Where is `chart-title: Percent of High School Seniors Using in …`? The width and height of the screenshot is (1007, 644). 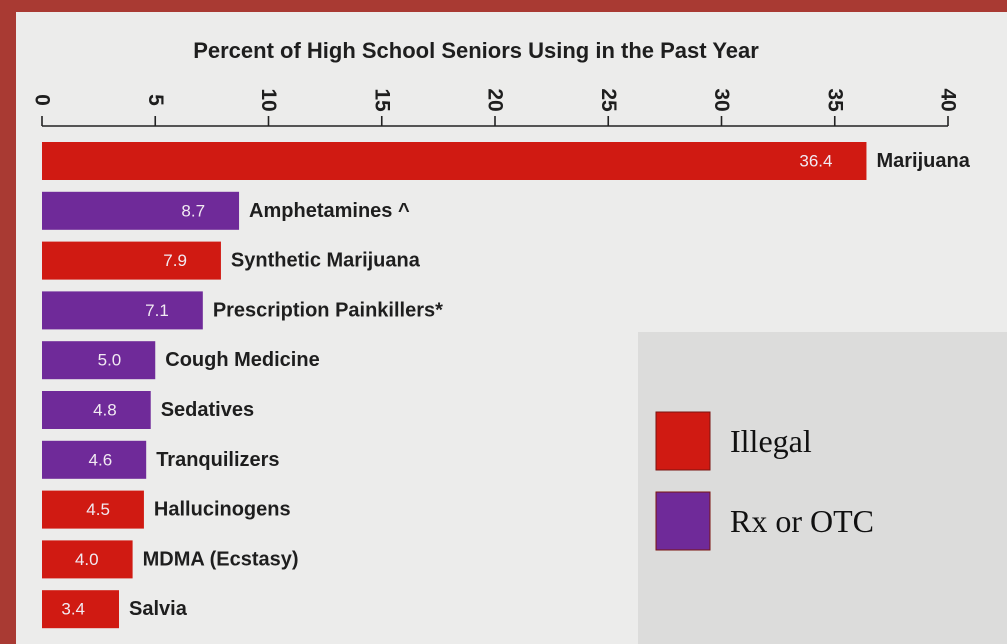
chart-title: Percent of High School Seniors Using in … is located at coordinates (476, 50).